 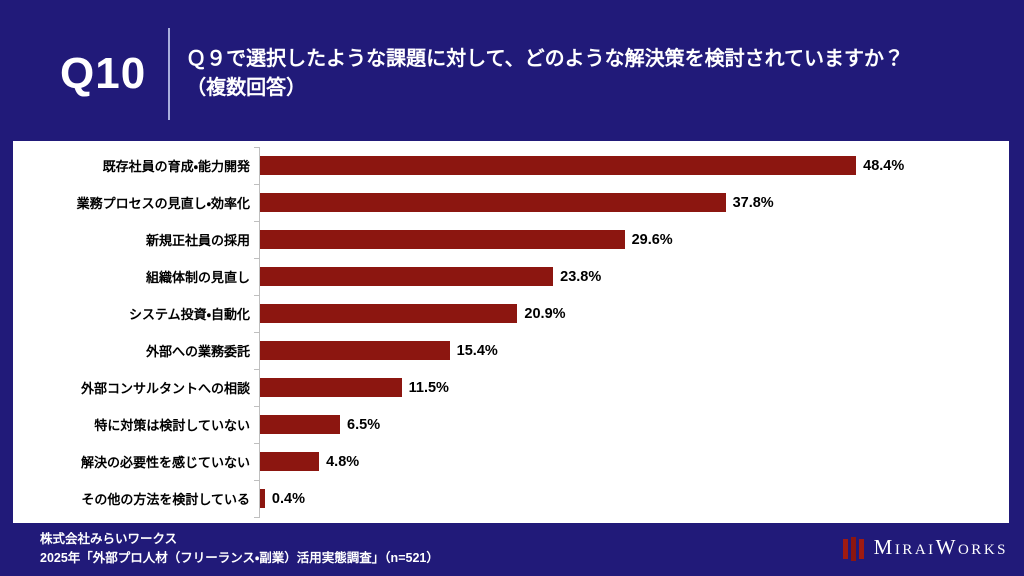 What do you see at coordinates (428, 387) in the screenshot?
I see `bar-value-label: 11.5%` at bounding box center [428, 387].